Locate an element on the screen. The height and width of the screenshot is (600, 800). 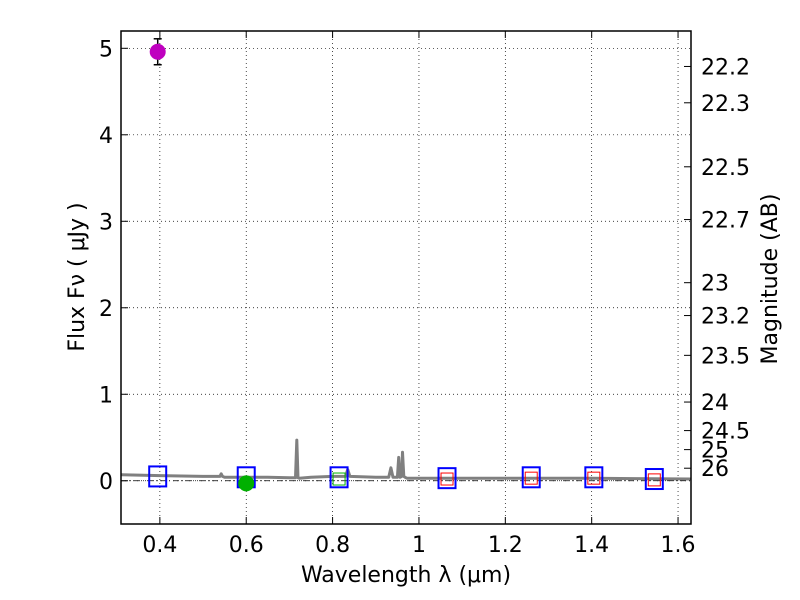
y-axis-label: Flux Fν ( μJy ) is located at coordinates (77, 276).